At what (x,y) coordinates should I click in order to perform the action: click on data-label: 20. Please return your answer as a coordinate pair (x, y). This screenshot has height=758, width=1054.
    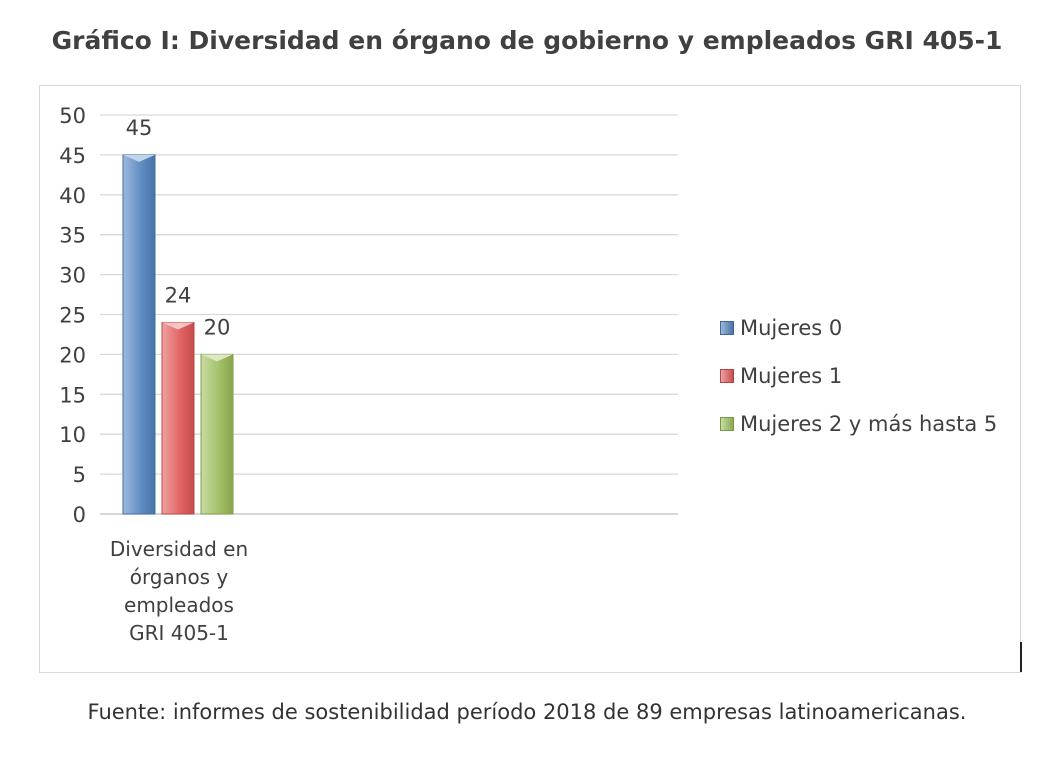
    Looking at the image, I should click on (217, 327).